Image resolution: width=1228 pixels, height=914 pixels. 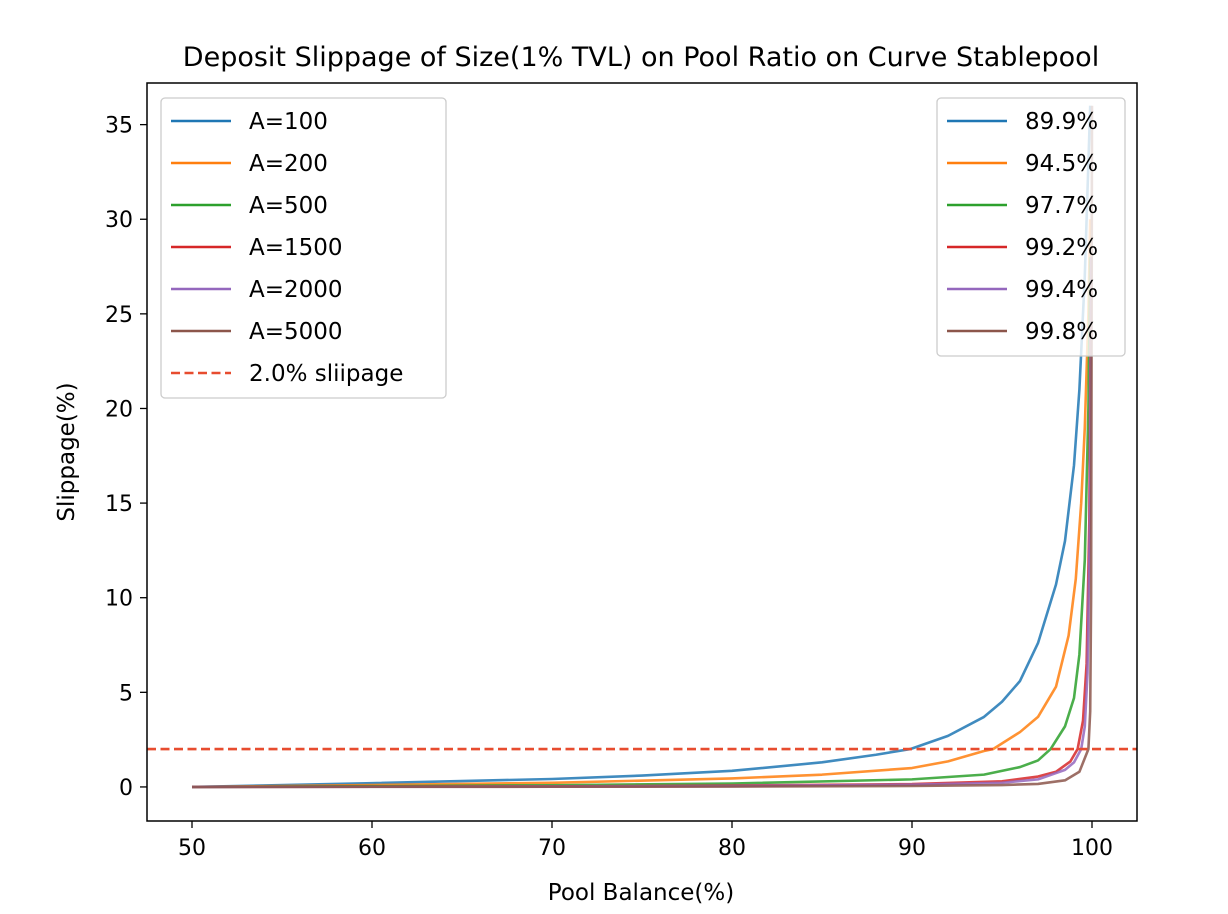 I want to click on y-tick-label: 10, so click(x=119, y=599).